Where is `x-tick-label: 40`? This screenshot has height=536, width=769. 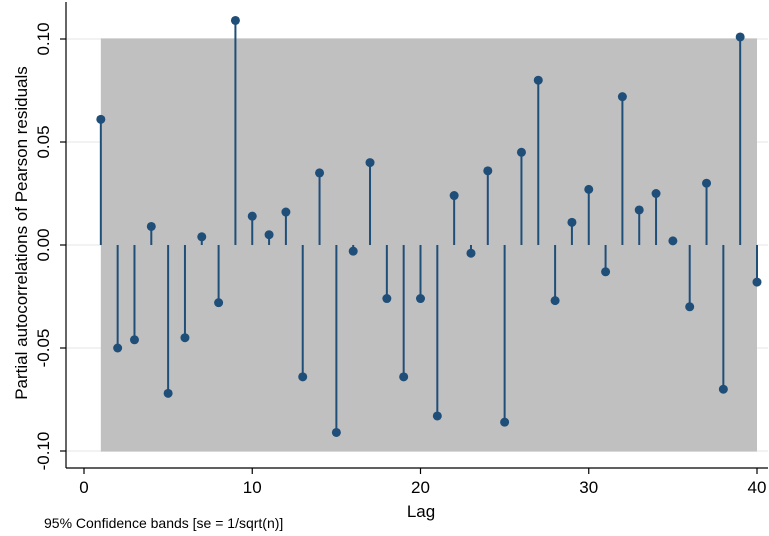 x-tick-label: 40 is located at coordinates (757, 487).